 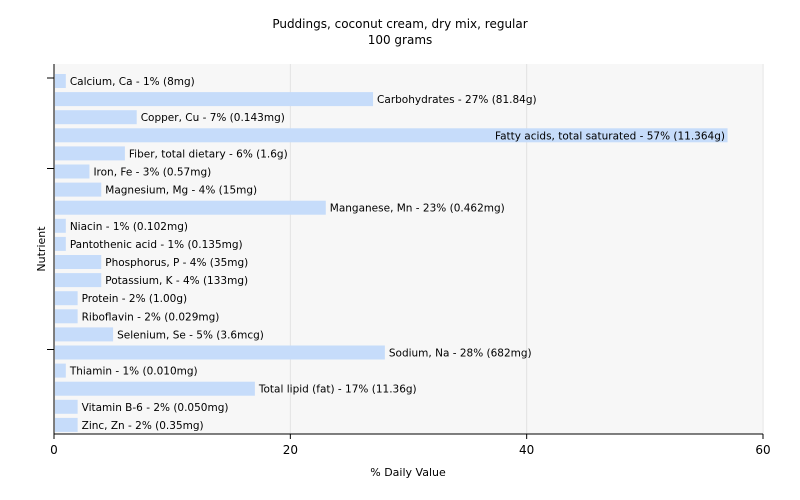 I want to click on bar-value-label: Niacin - 1% (0.102mg), so click(x=129, y=227).